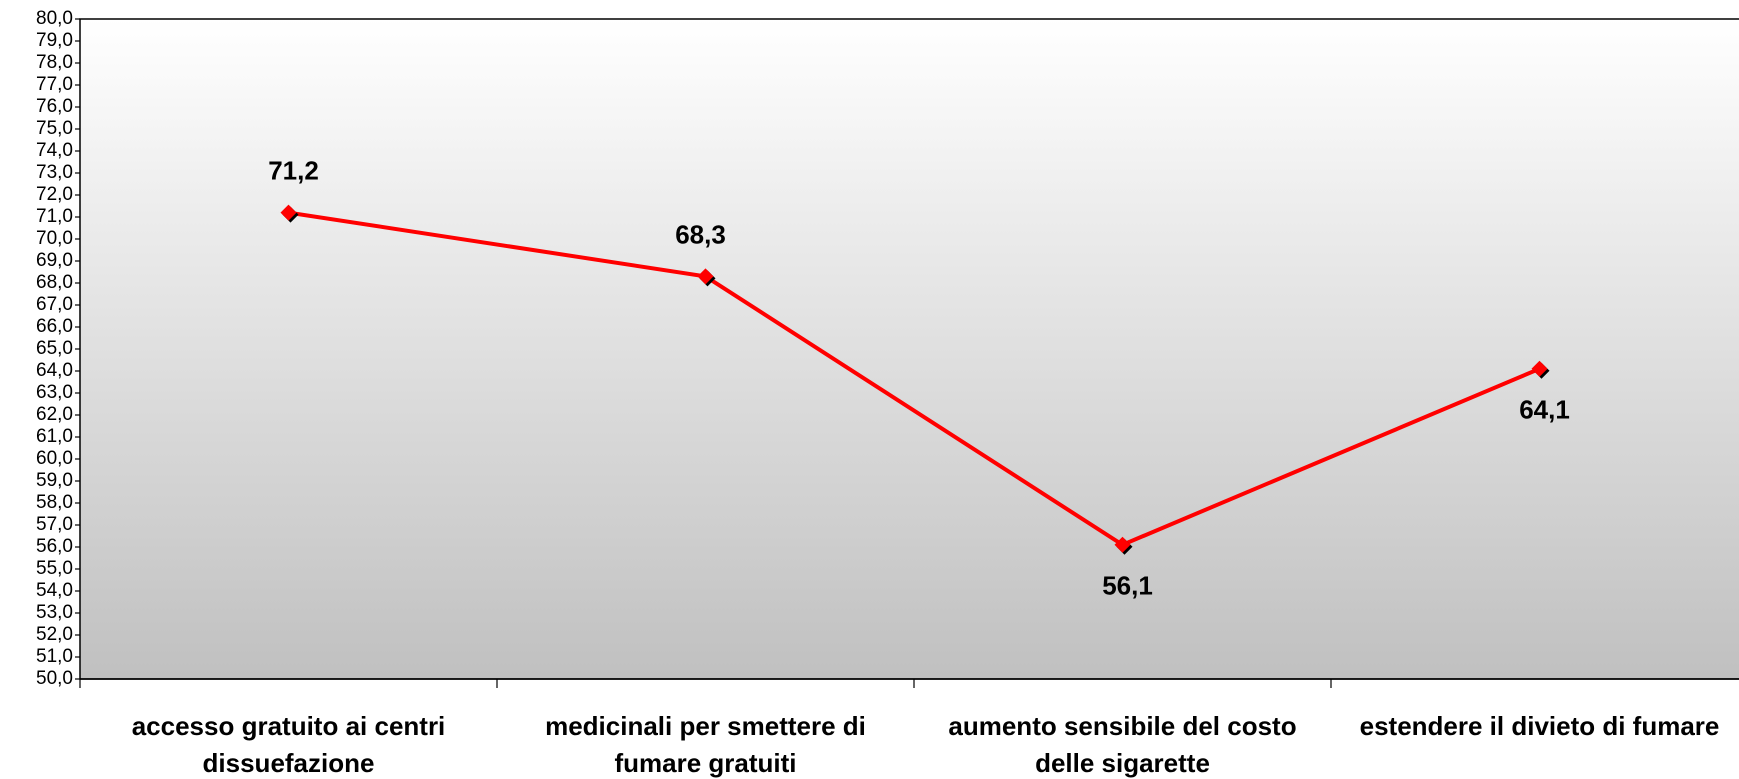 The width and height of the screenshot is (1739, 779). I want to click on y-tick-label: 63,0, so click(54, 392).